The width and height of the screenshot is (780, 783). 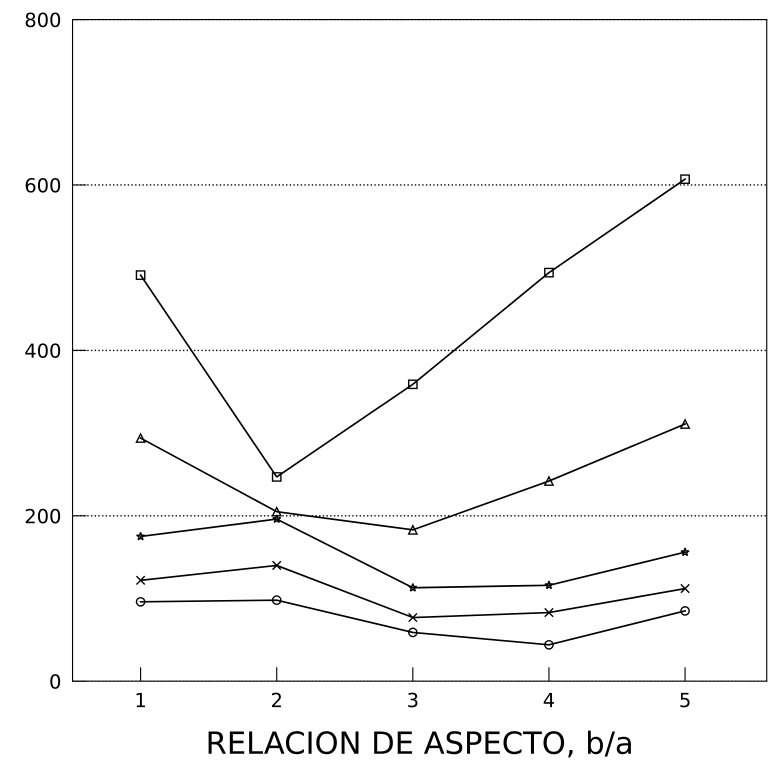 What do you see at coordinates (43, 20) in the screenshot?
I see `y-tick-label: 800` at bounding box center [43, 20].